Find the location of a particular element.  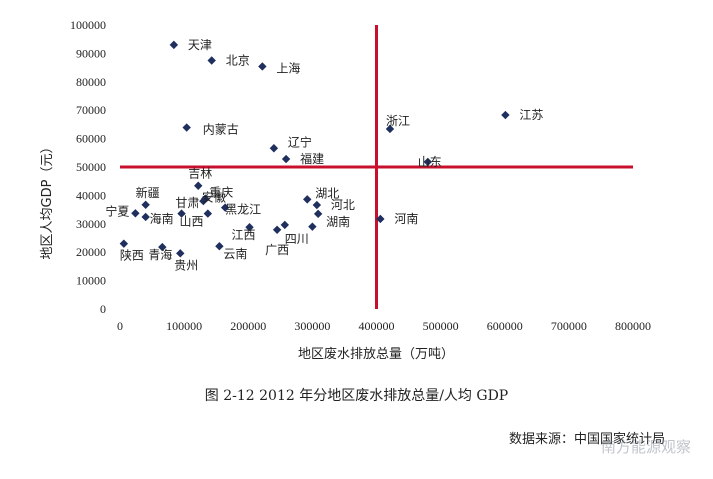

data-point-label: 江苏 is located at coordinates (531, 115).